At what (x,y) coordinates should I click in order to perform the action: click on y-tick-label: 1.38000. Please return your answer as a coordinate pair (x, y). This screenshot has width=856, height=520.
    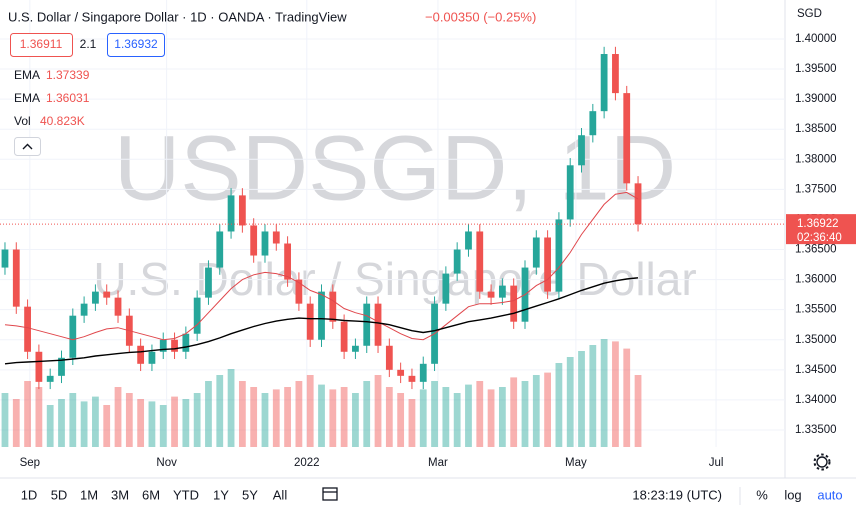
    Looking at the image, I should click on (816, 159).